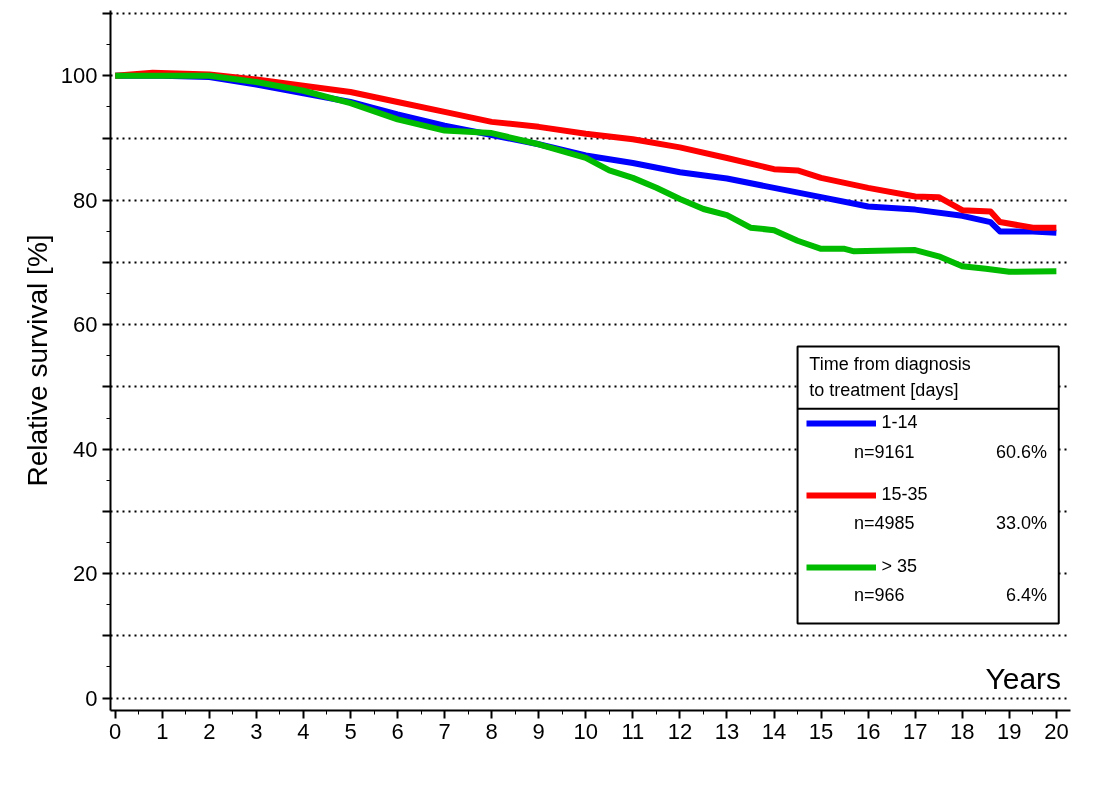 The image size is (1103, 793). What do you see at coordinates (115, 731) in the screenshot?
I see `x-tick-label: 0` at bounding box center [115, 731].